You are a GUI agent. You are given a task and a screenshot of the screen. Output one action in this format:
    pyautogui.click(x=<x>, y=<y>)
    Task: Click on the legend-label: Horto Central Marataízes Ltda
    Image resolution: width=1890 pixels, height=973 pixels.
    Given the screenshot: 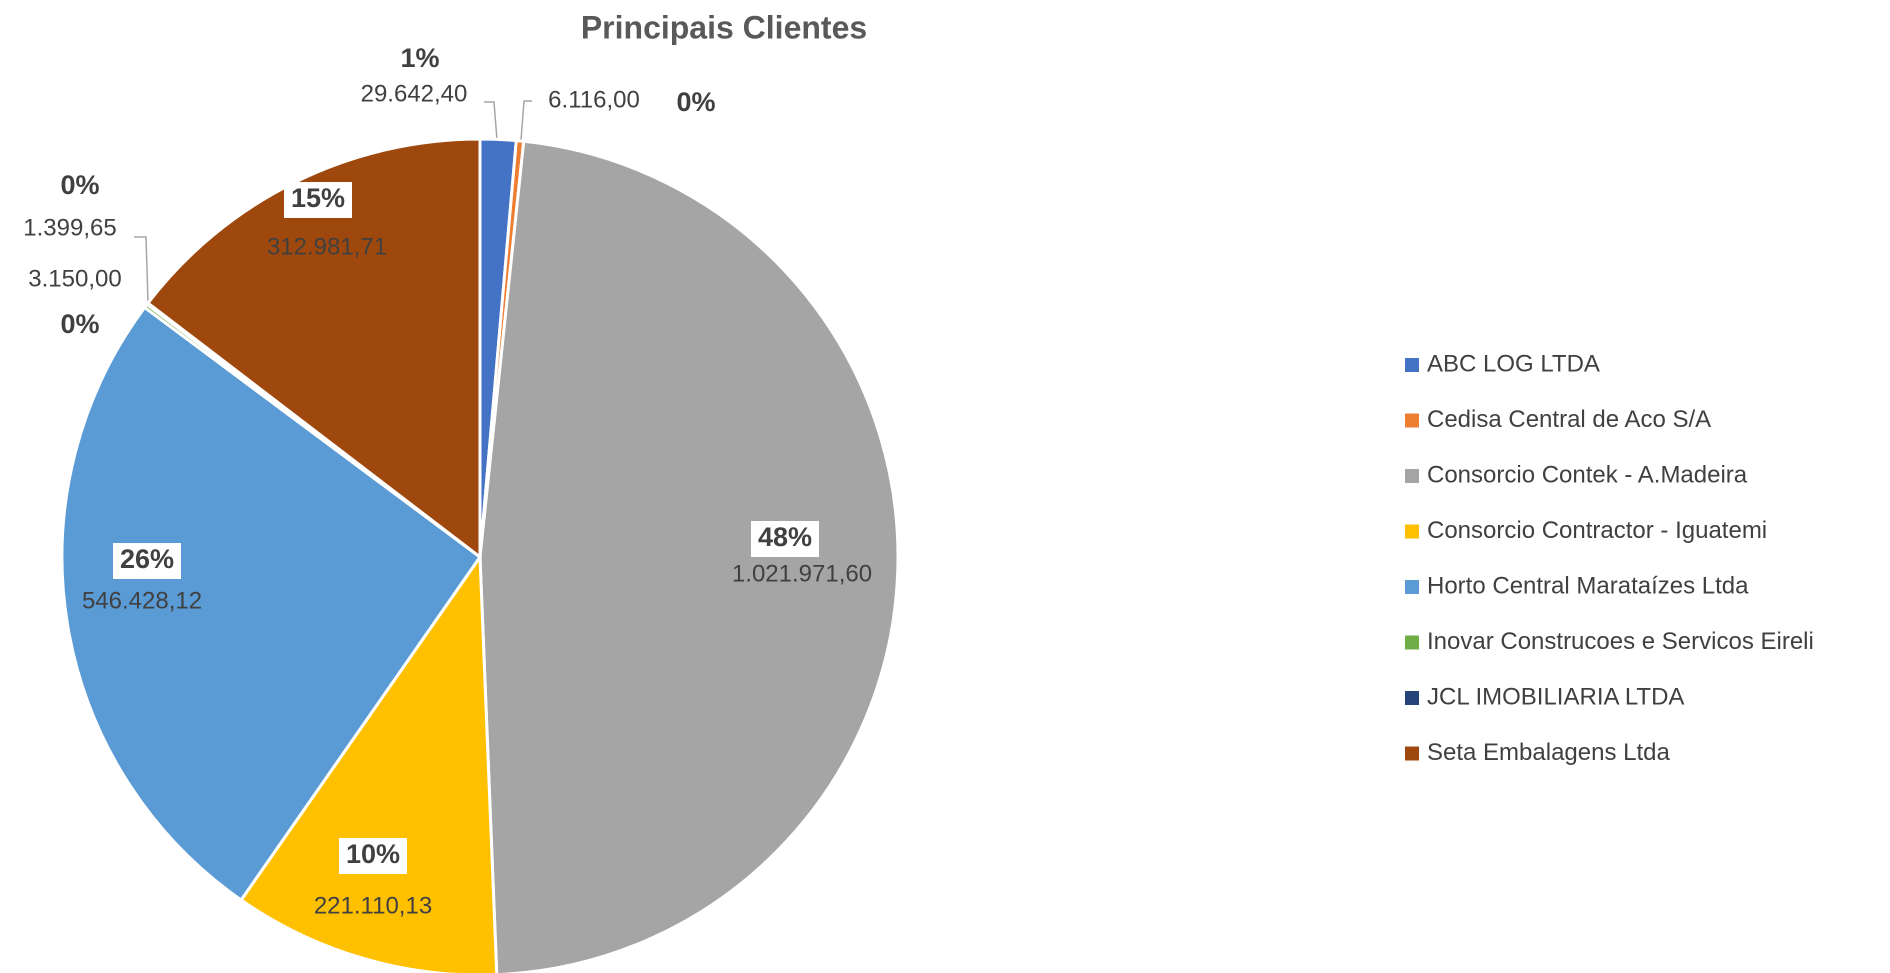 What is the action you would take?
    pyautogui.click(x=1588, y=585)
    